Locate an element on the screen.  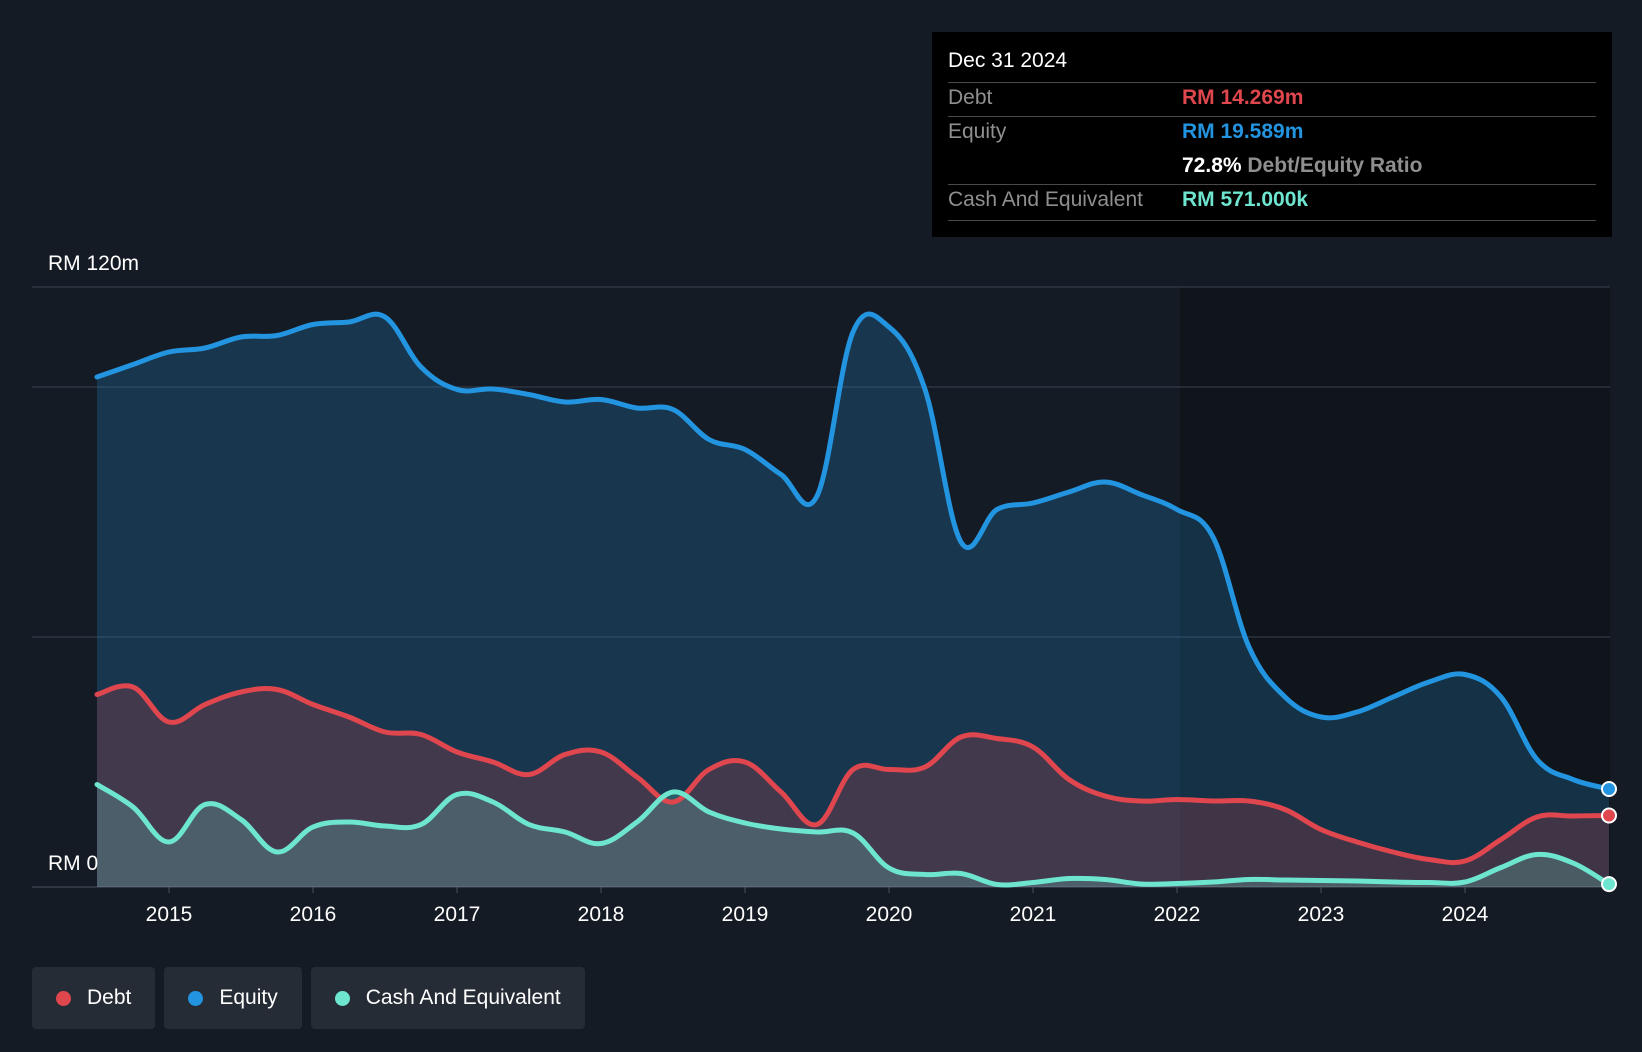
legend-item-debt: Debt is located at coordinates (94, 998).